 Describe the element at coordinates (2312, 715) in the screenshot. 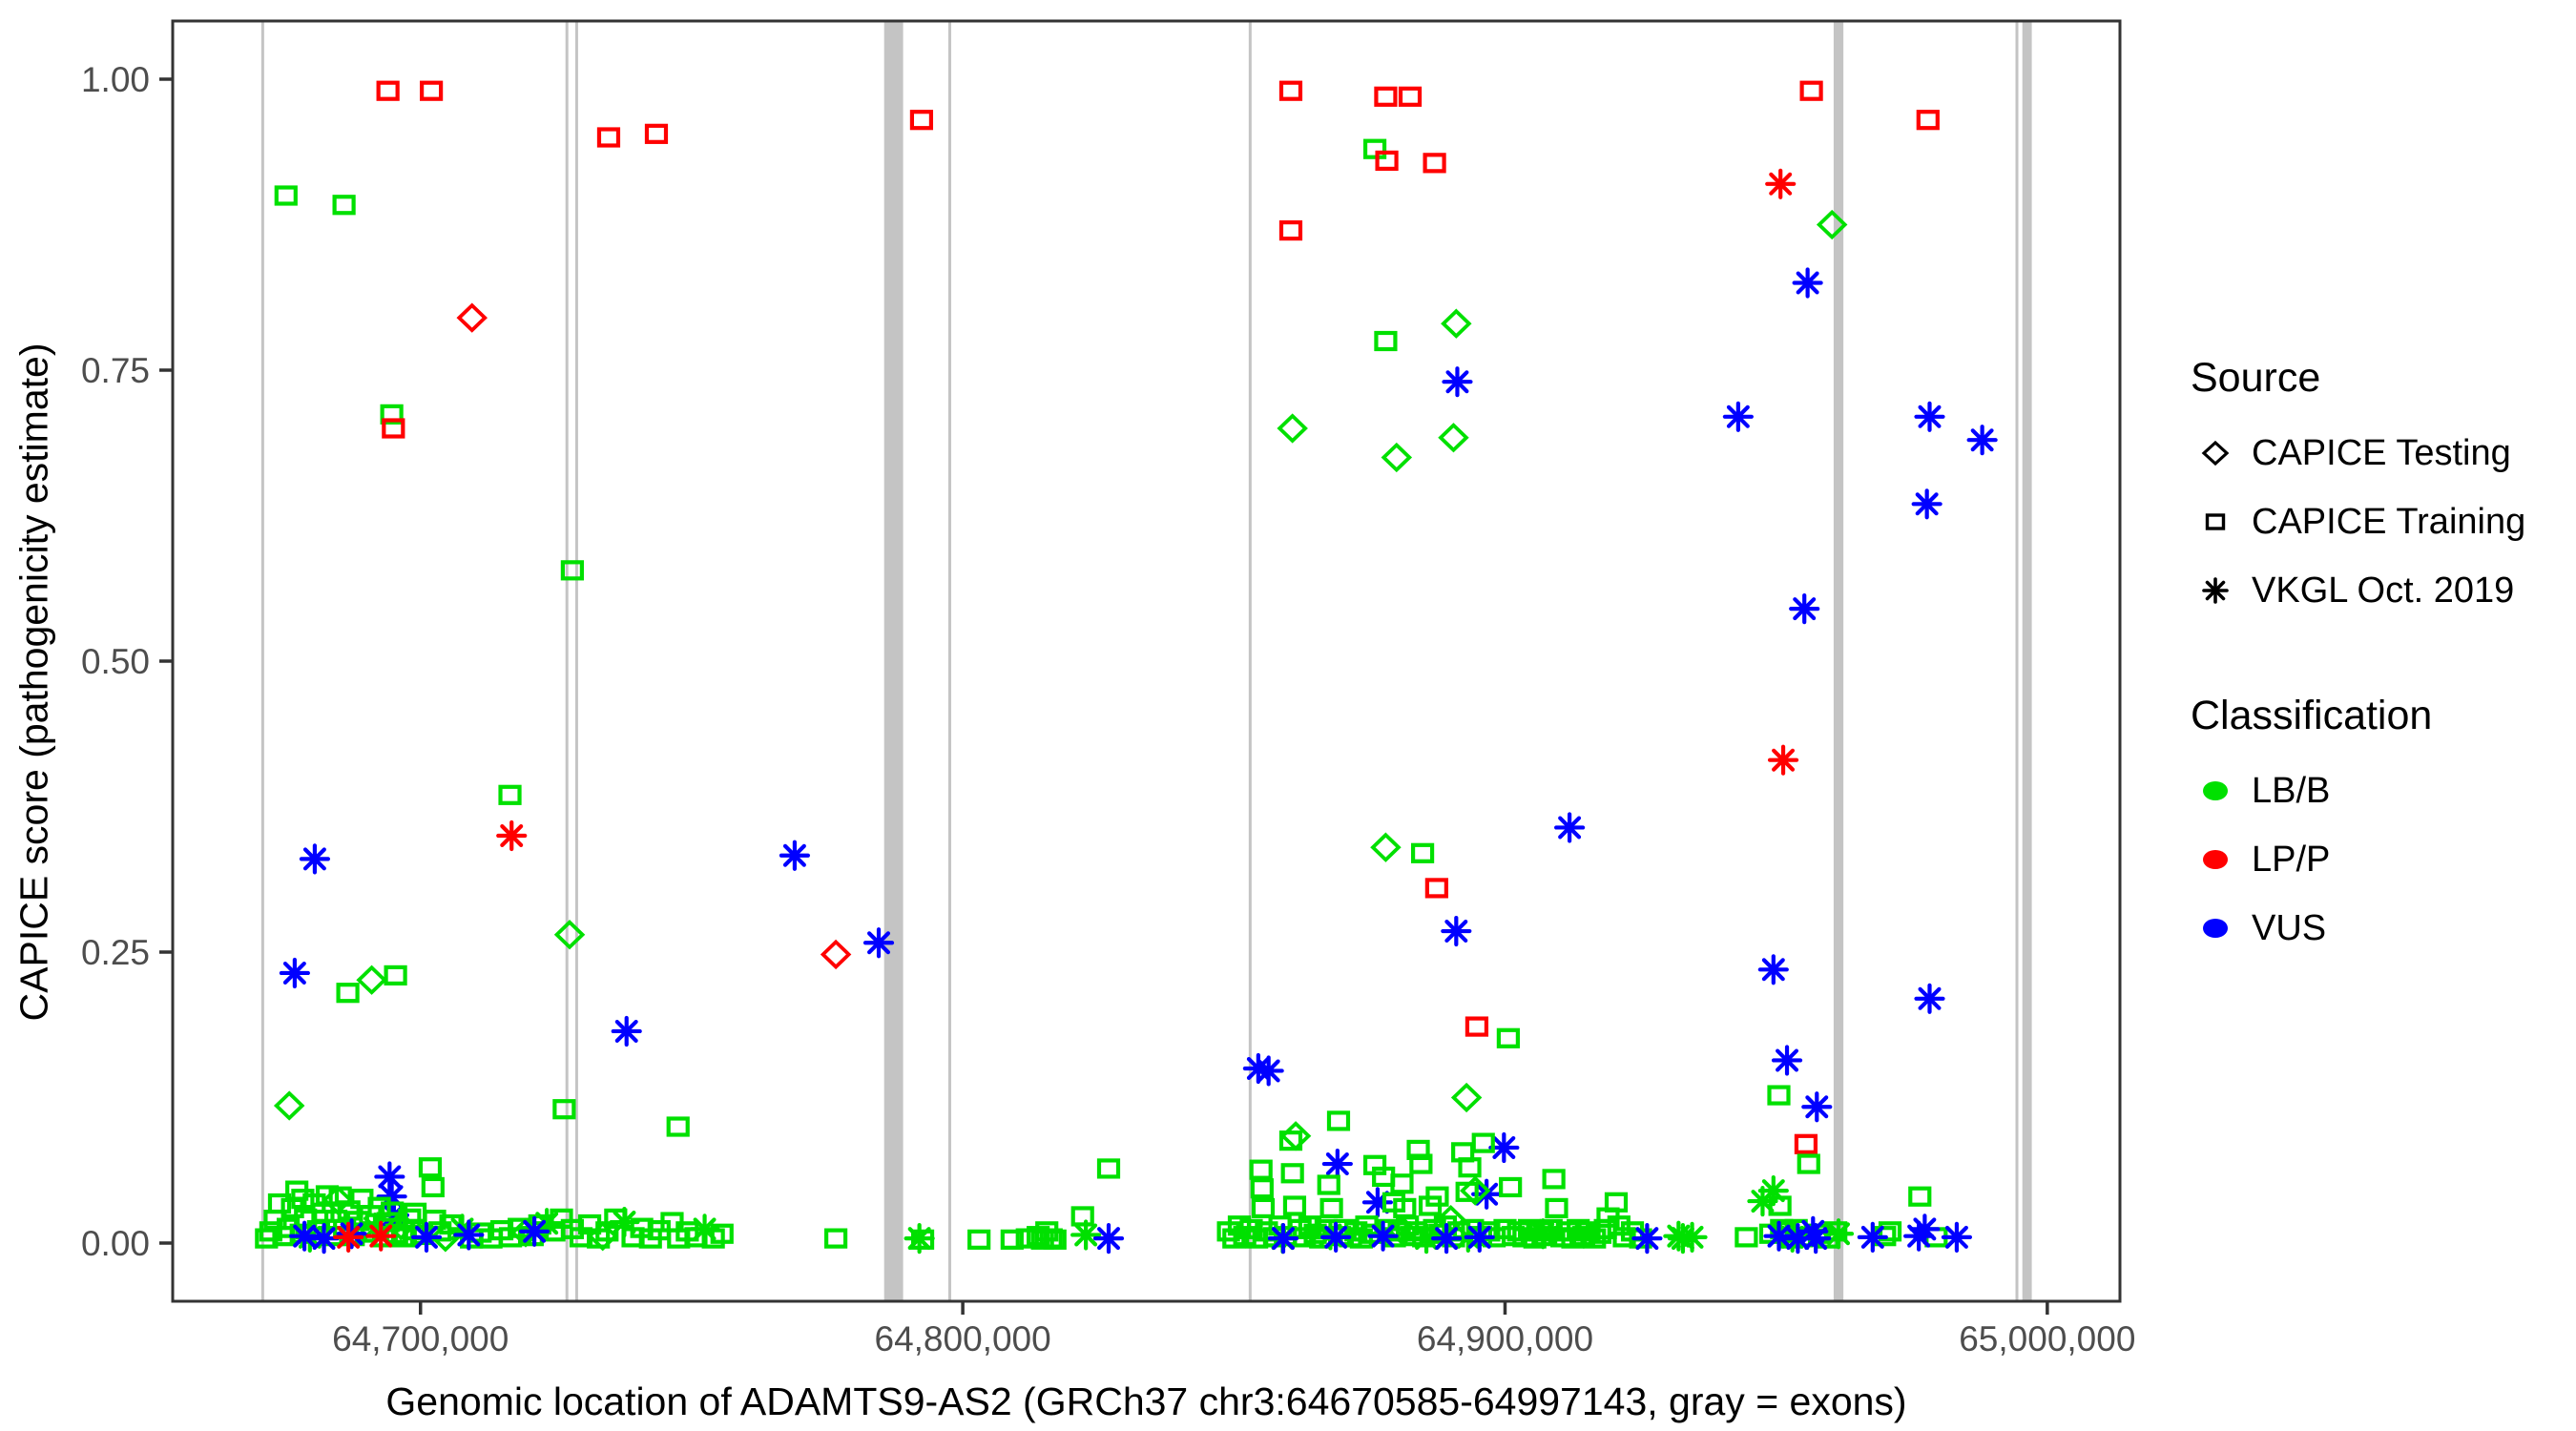

I see `legend-classification-title: Classification` at that location.